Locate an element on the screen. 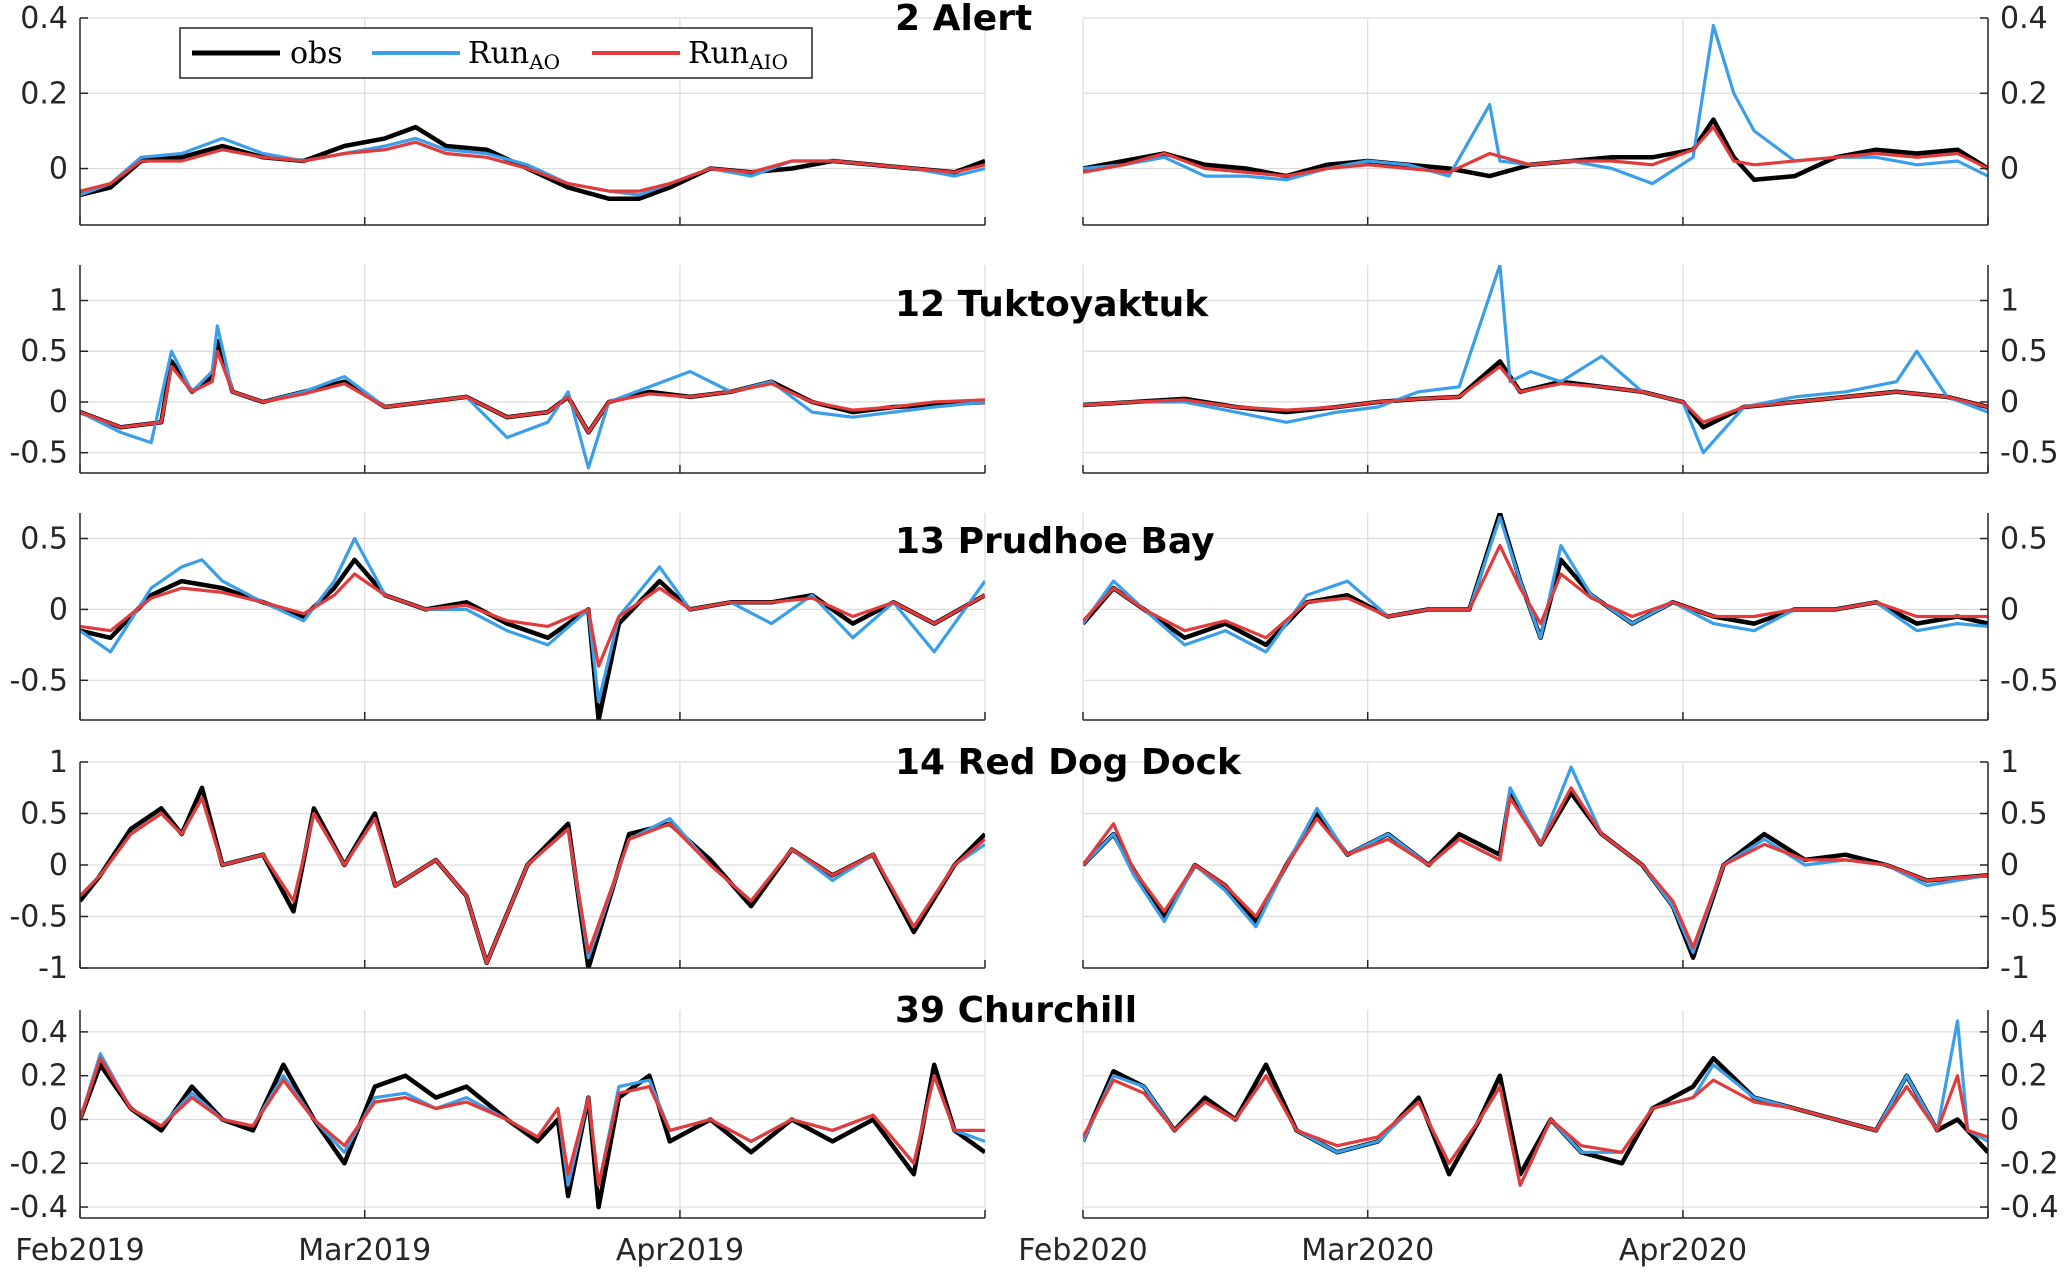 This screenshot has height=1272, width=2067. panel-3-1: -0.5 0 0.5 is located at coordinates (497, 617).